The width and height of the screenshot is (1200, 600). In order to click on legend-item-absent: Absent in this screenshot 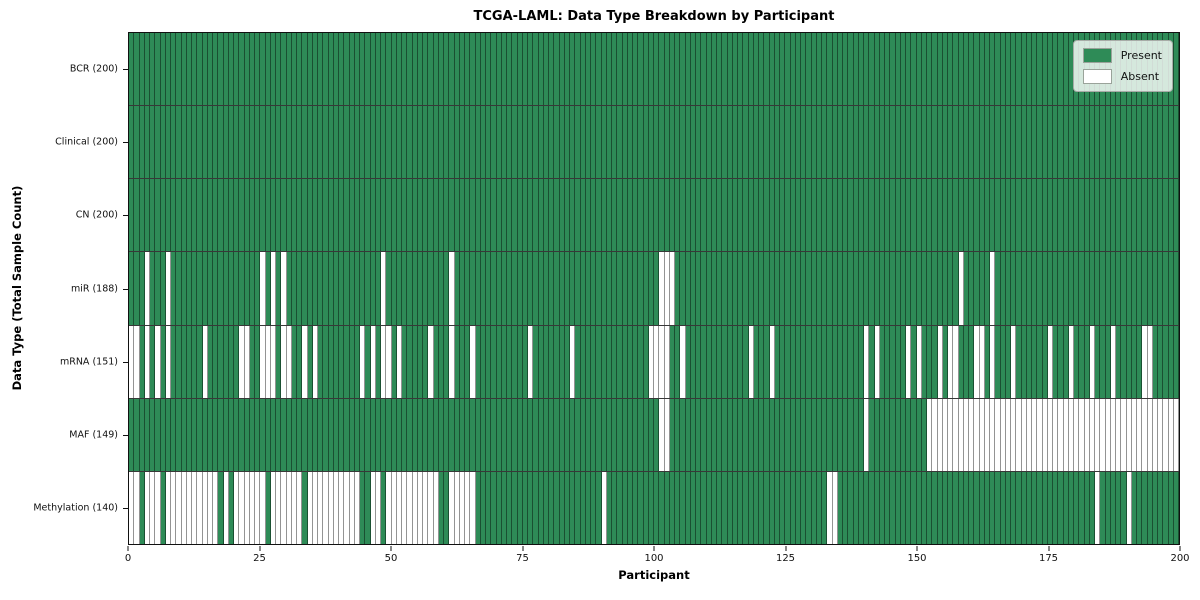, I will do `click(1122, 76)`.